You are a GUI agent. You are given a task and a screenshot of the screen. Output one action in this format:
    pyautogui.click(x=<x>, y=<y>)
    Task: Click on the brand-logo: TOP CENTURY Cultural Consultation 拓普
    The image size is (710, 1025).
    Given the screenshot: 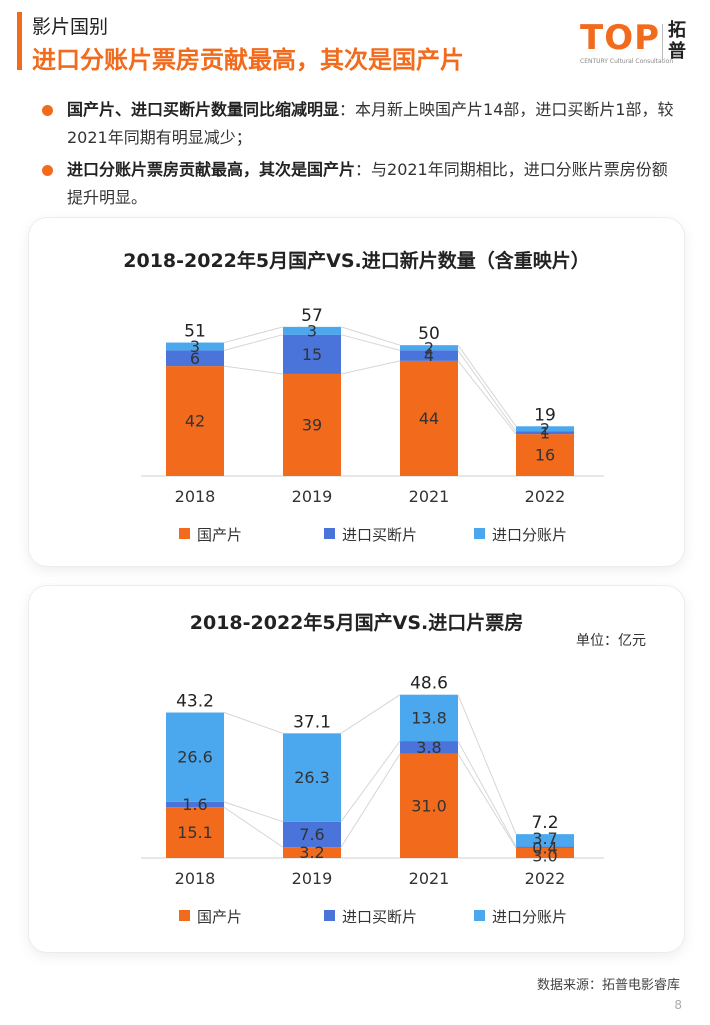 What is the action you would take?
    pyautogui.click(x=635, y=44)
    